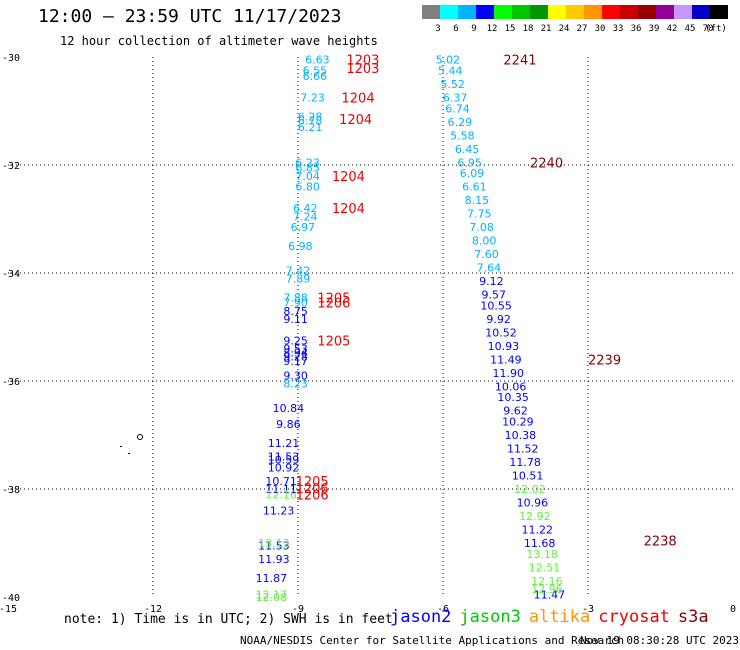 The width and height of the screenshot is (740, 650). Describe the element at coordinates (693, 617) in the screenshot. I see `legend-item-s3a: s3a` at that location.